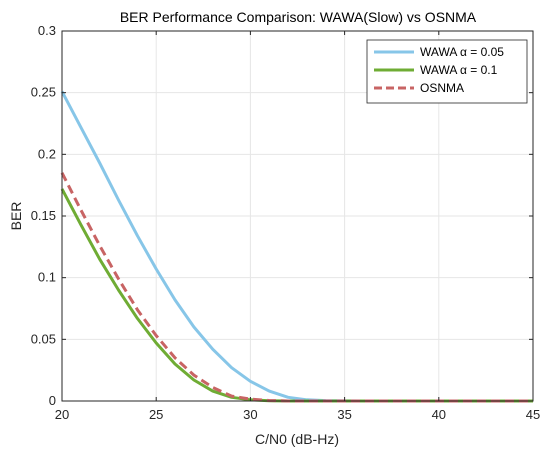  What do you see at coordinates (462, 52) in the screenshot?
I see `legend-label-1: WAWA α = 0.05` at bounding box center [462, 52].